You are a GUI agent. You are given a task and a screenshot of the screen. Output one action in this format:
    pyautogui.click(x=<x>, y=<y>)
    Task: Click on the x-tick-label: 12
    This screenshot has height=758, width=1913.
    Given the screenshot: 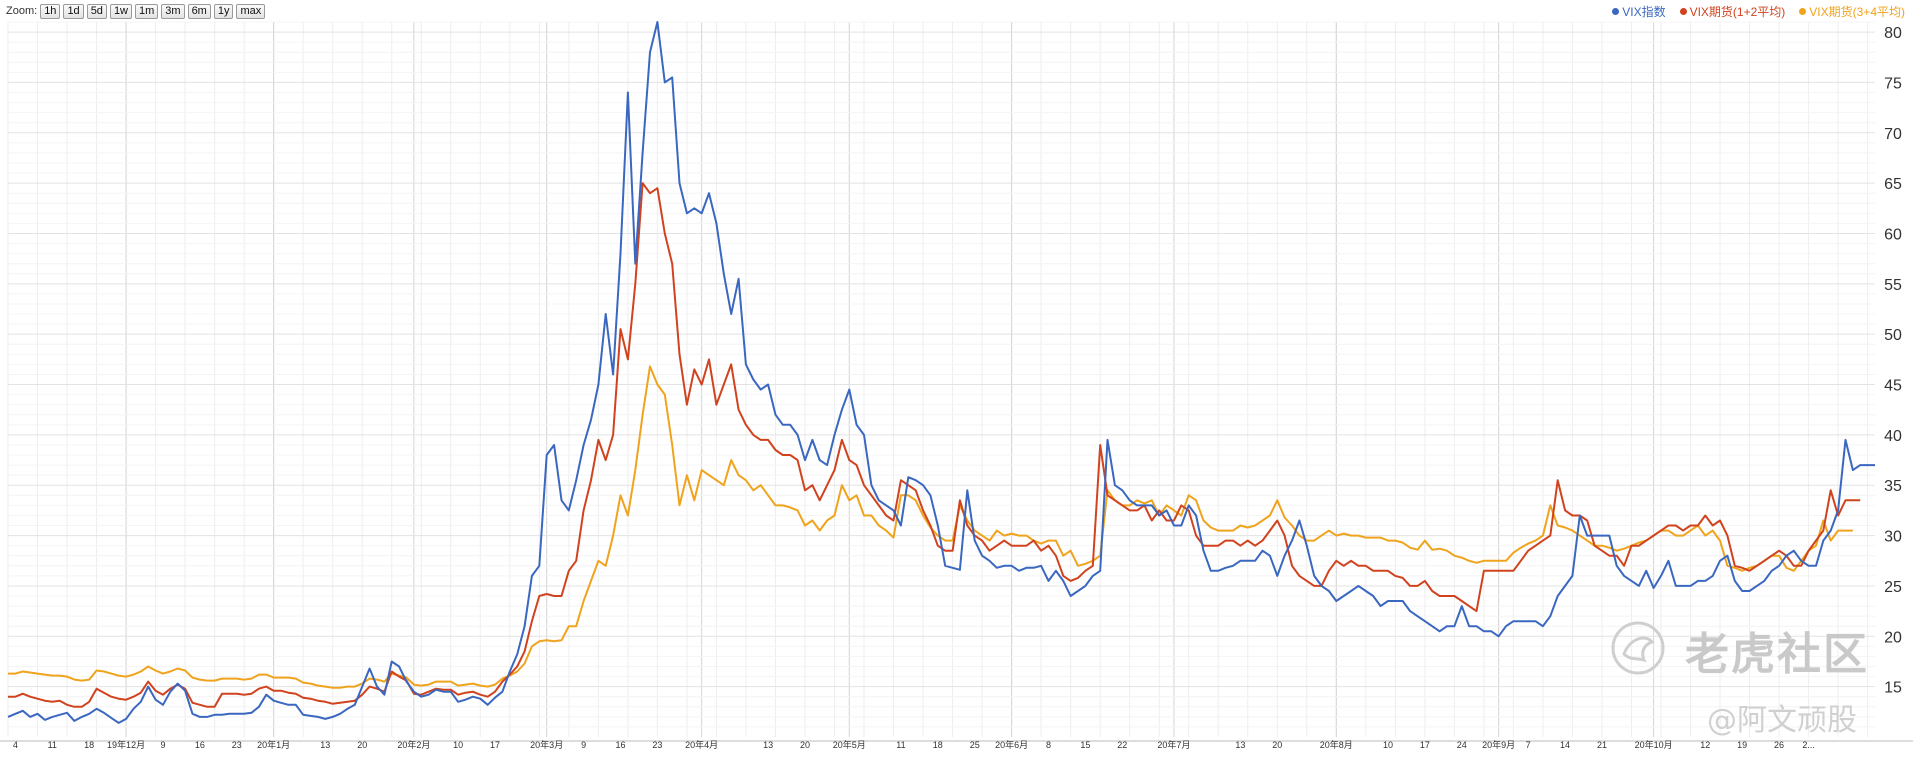 What is the action you would take?
    pyautogui.click(x=1705, y=745)
    